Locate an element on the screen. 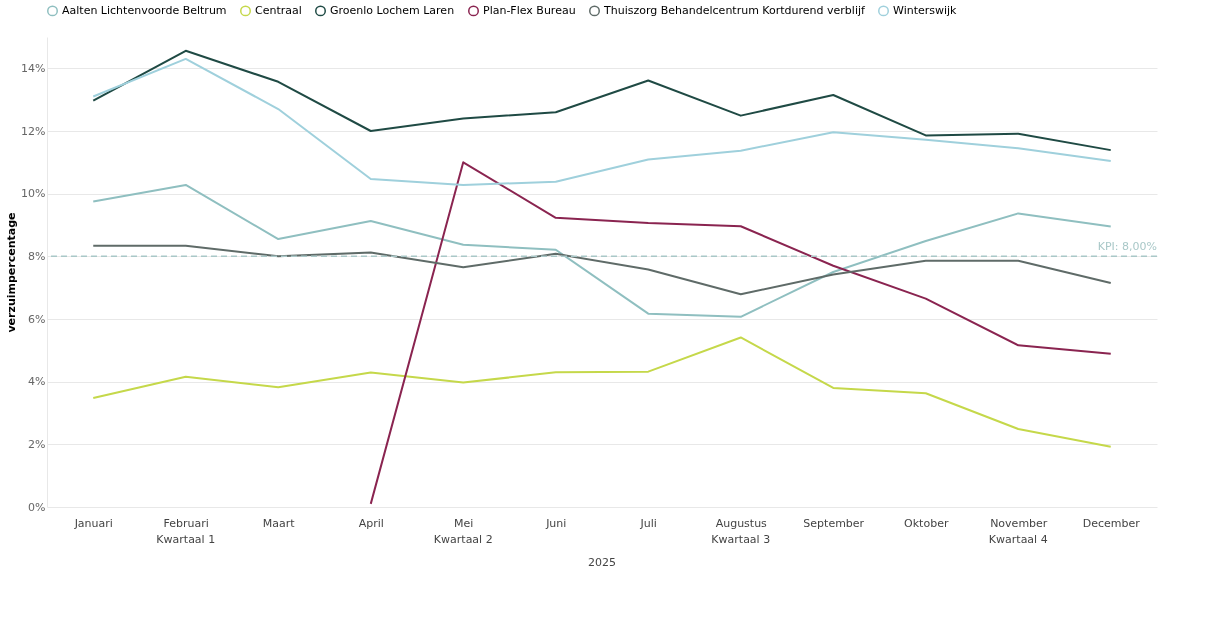  x-tick-label: Oktober is located at coordinates (926, 523).